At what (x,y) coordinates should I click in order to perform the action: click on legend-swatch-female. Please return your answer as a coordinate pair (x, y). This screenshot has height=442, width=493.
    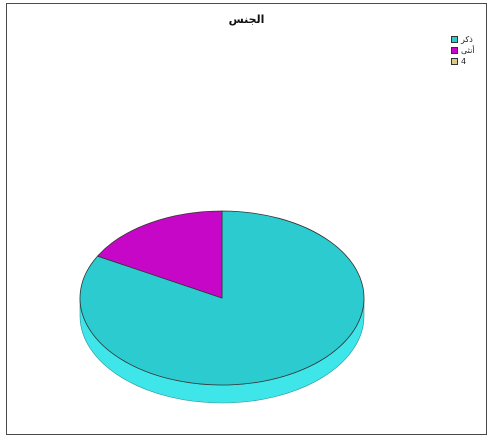
    Looking at the image, I should click on (454, 50).